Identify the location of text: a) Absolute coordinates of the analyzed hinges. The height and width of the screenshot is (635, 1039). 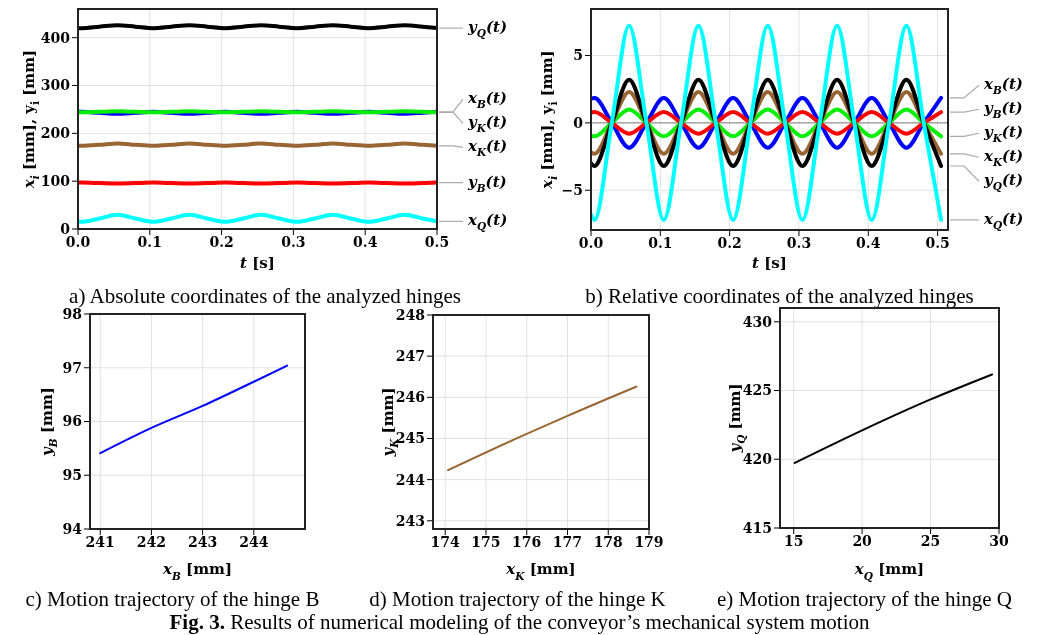
(265, 296).